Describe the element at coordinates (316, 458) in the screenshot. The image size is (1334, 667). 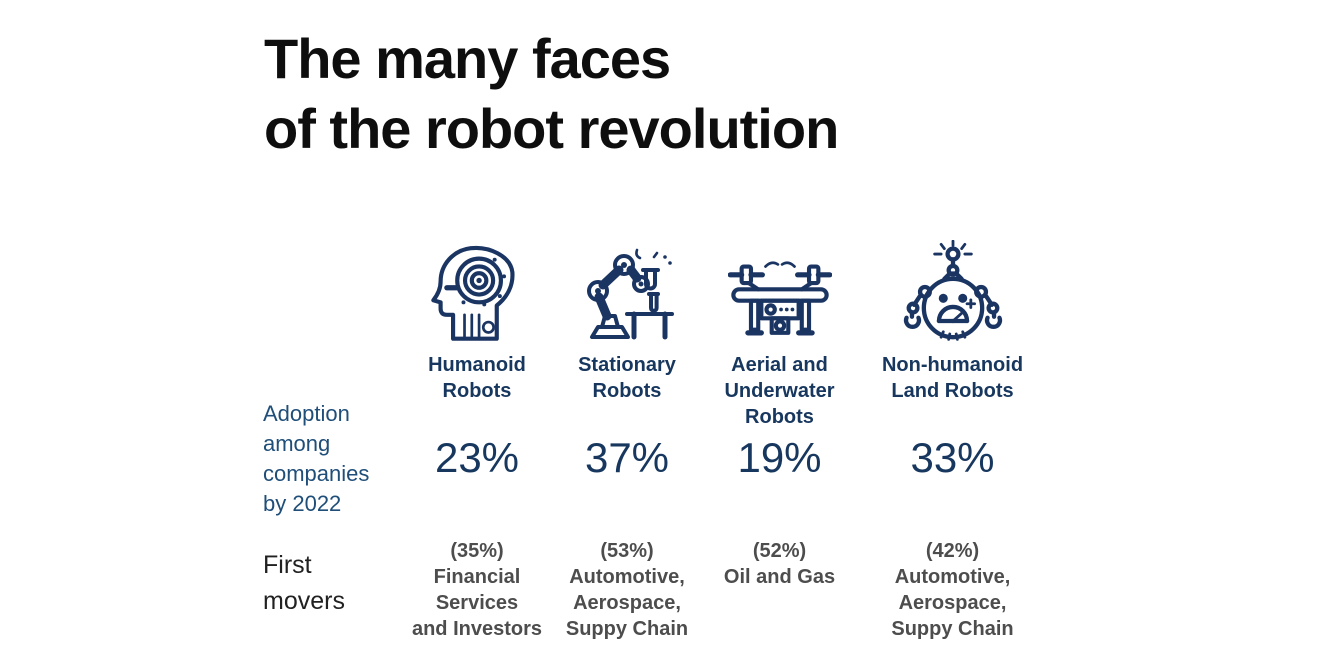
I see `row-label-adoption: Adoption among companies by 2022` at that location.